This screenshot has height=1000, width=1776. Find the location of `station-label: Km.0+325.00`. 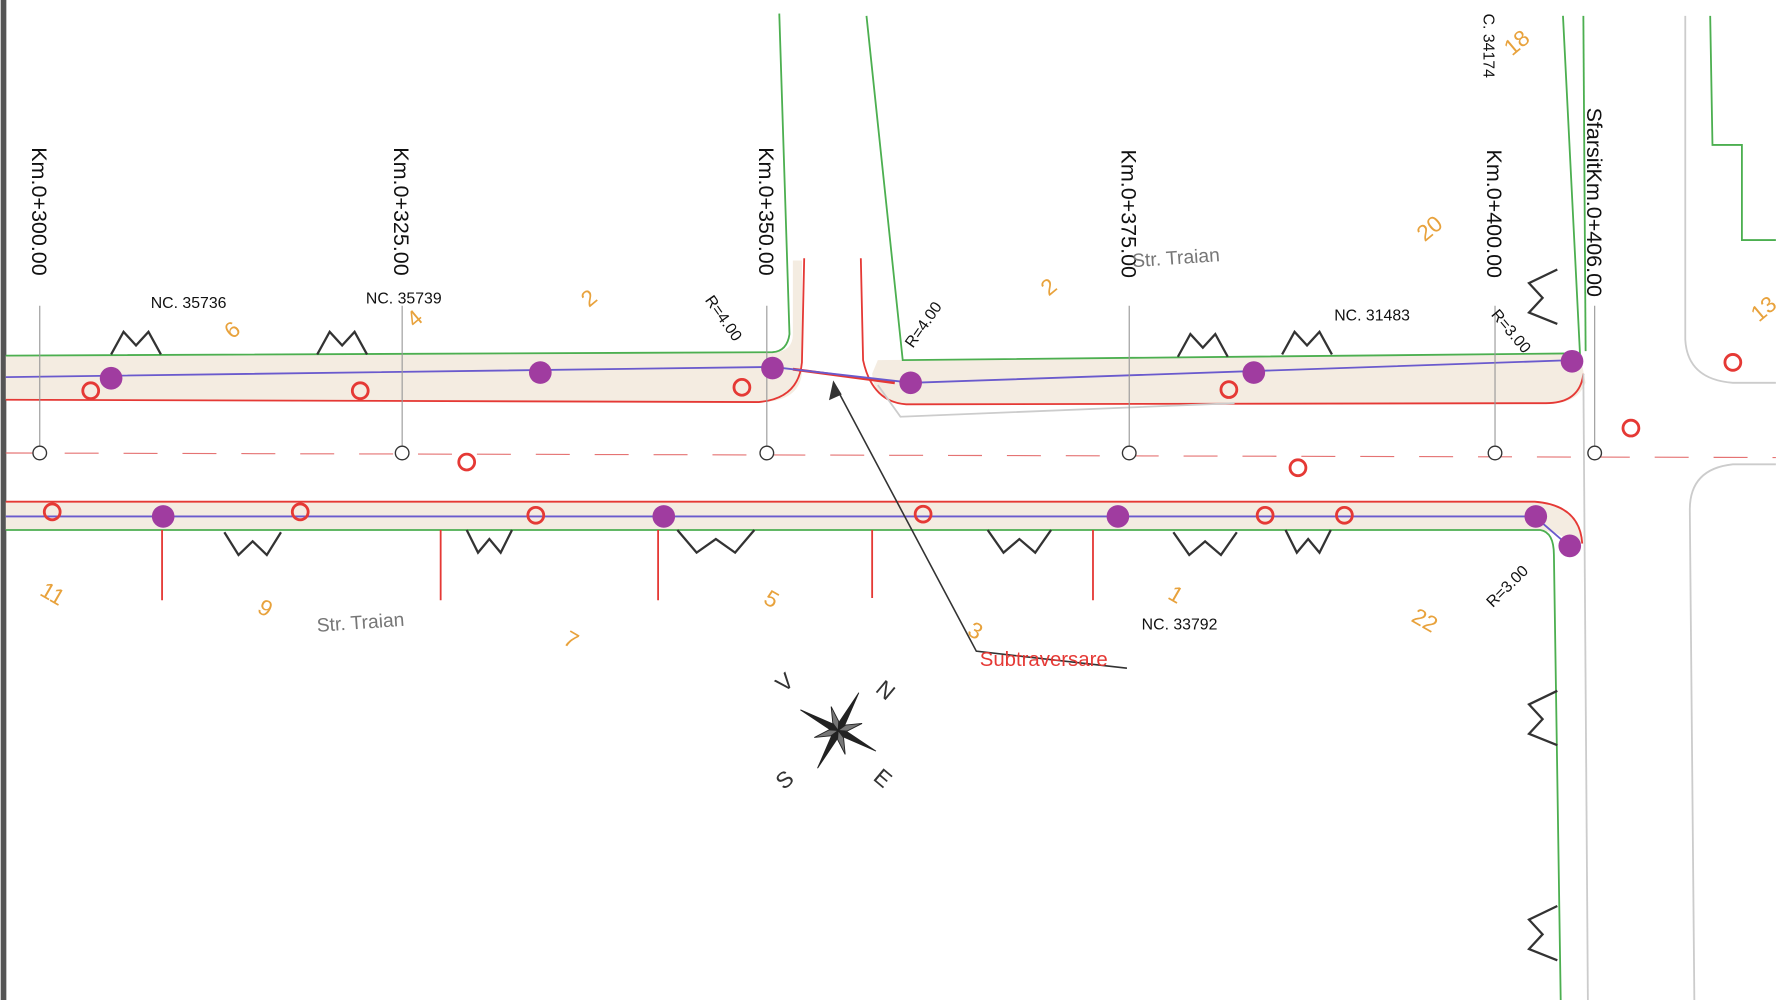

station-label: Km.0+325.00 is located at coordinates (401, 211).